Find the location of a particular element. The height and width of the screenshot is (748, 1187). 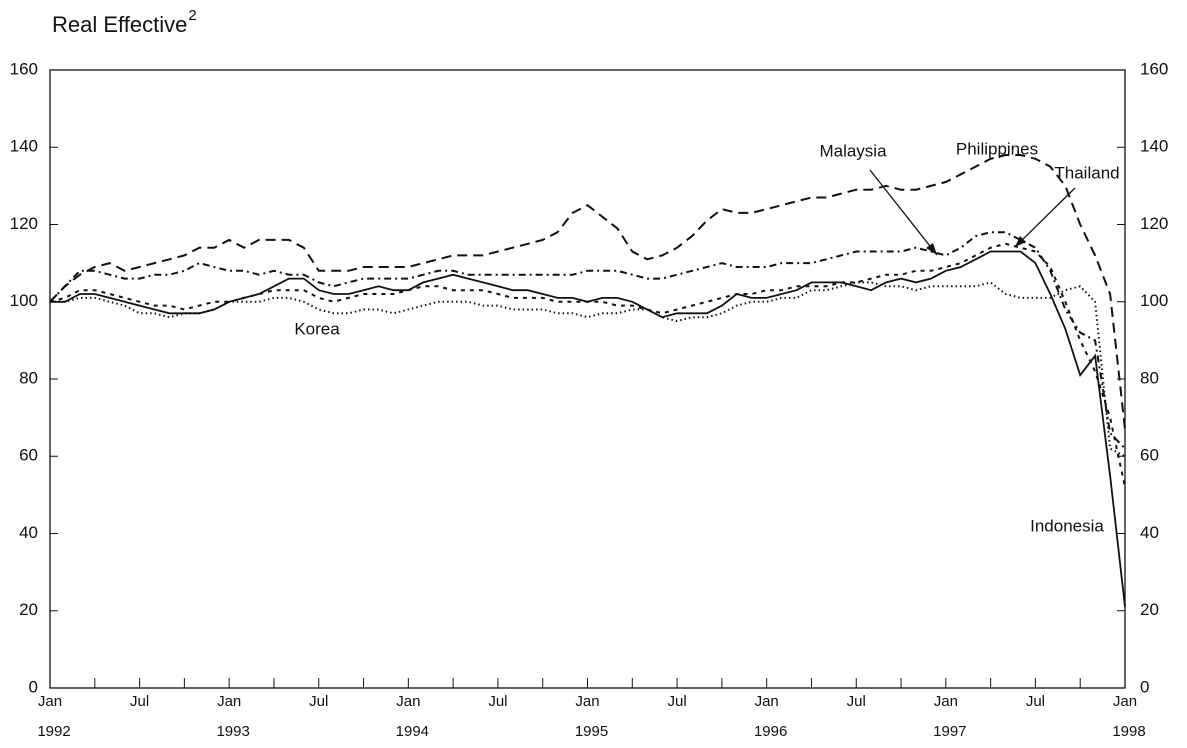

y-tick-label: 120 is located at coordinates (24, 223).